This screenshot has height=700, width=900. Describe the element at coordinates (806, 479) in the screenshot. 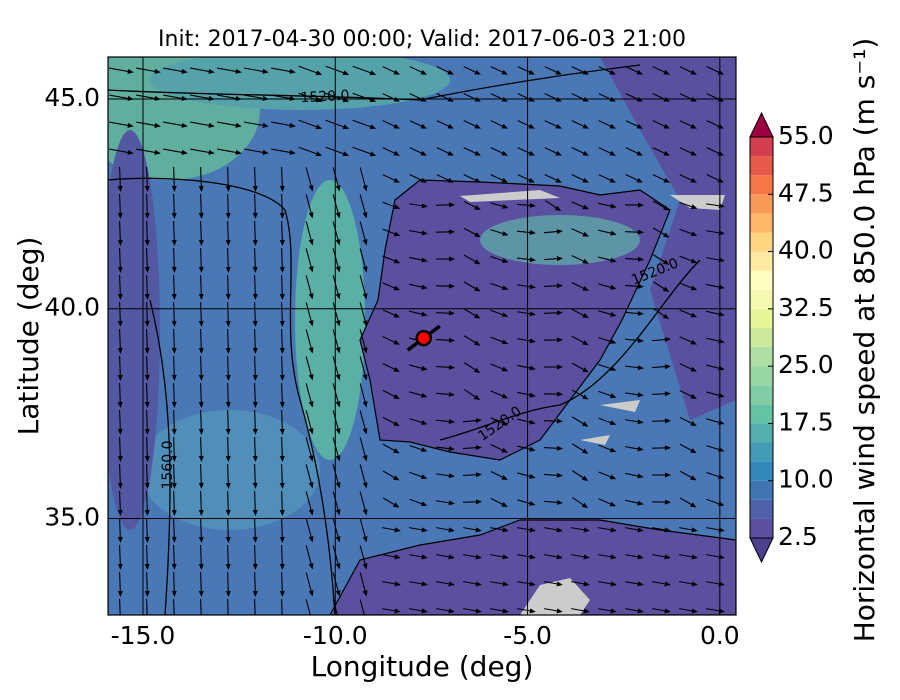

I see `colorbar-tick-label: 10.0` at that location.